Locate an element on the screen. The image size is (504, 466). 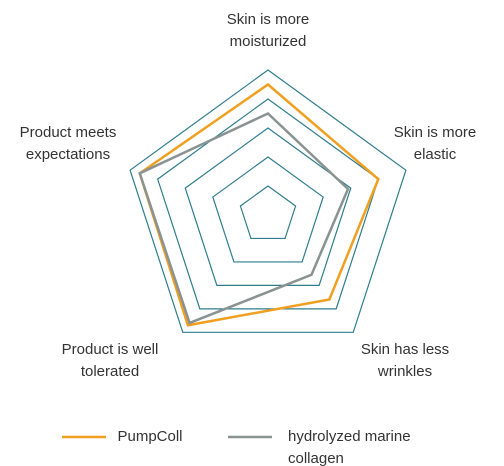
axis-label: Skin is more elastic is located at coordinates (435, 143).